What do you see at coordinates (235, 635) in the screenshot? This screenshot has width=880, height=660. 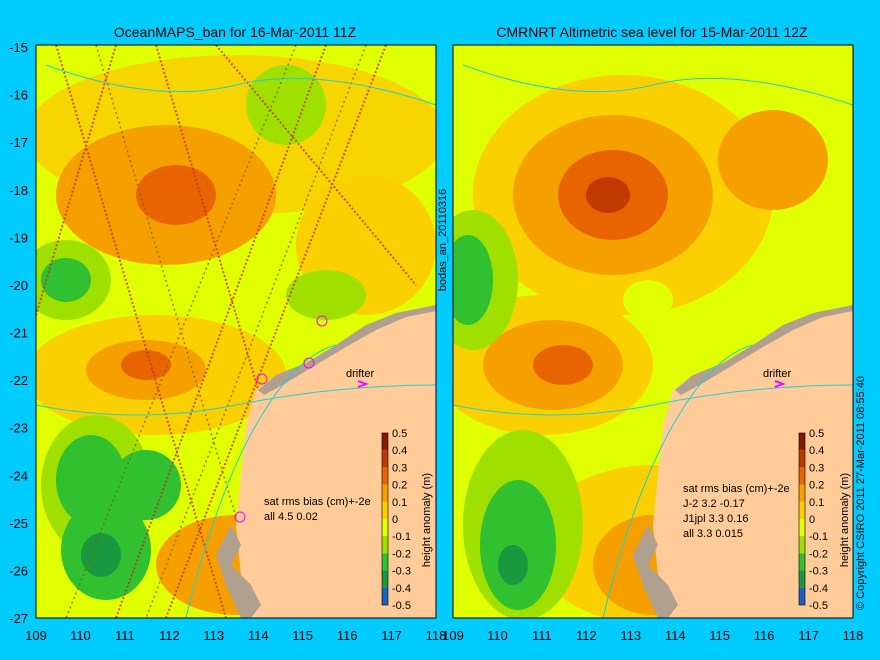 I see `left-longitude-ticks: 109 110 111 112 113 114 115 116 117 118` at bounding box center [235, 635].